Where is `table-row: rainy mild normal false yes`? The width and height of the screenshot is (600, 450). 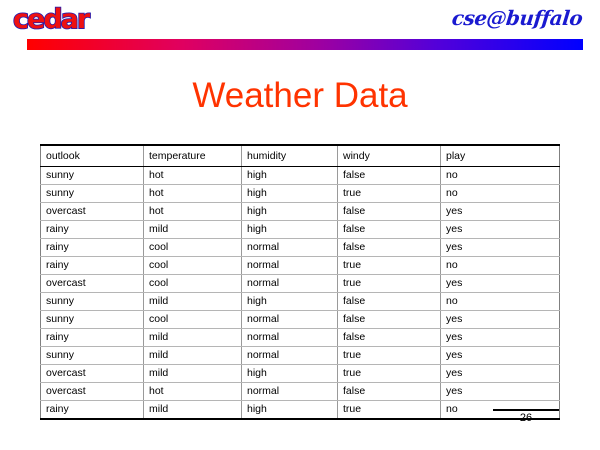 table-row: rainy mild normal false yes is located at coordinates (300, 337).